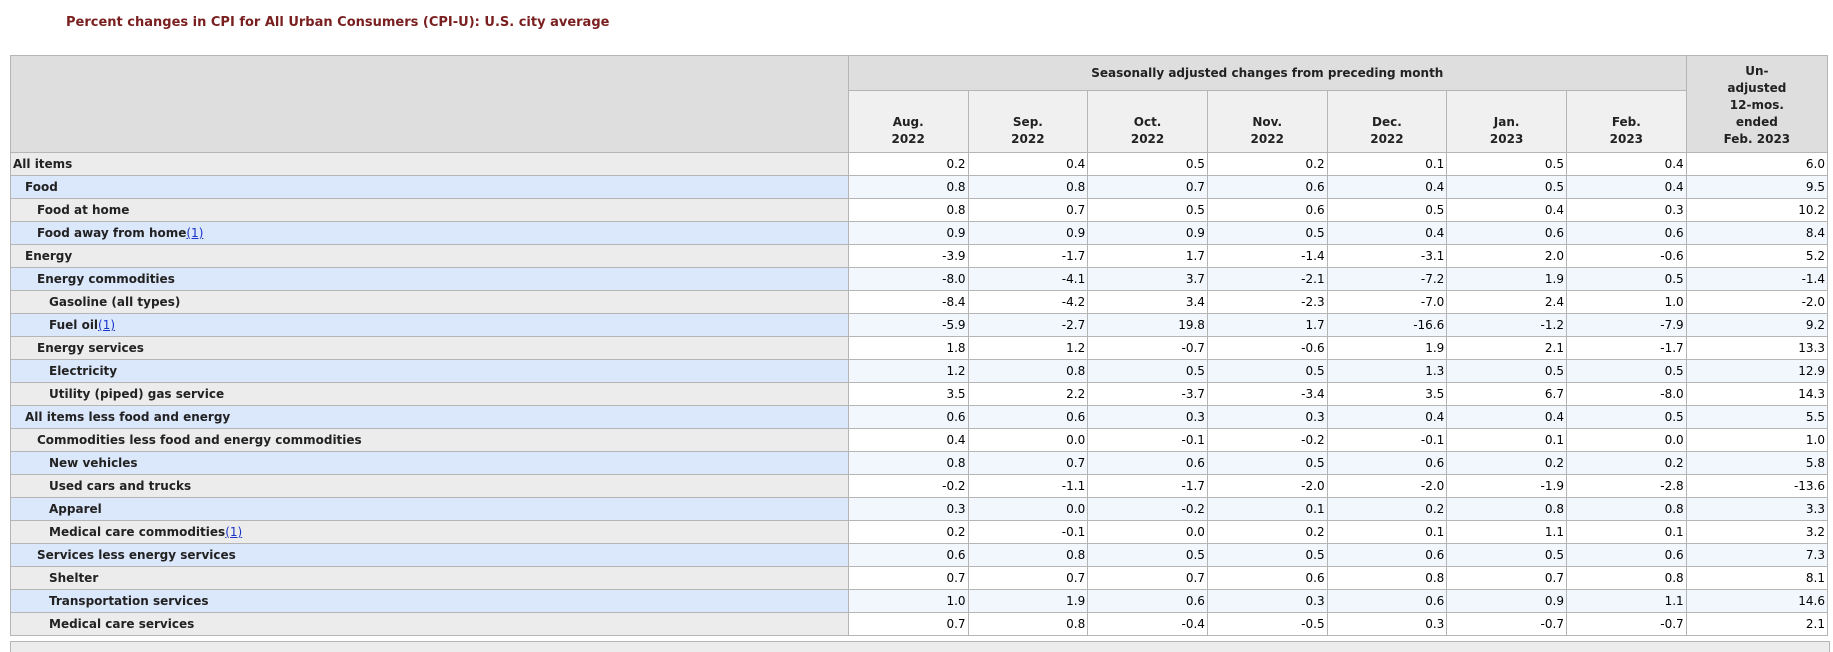  Describe the element at coordinates (1147, 121) in the screenshot. I see `header-month: Oct. 2022` at that location.